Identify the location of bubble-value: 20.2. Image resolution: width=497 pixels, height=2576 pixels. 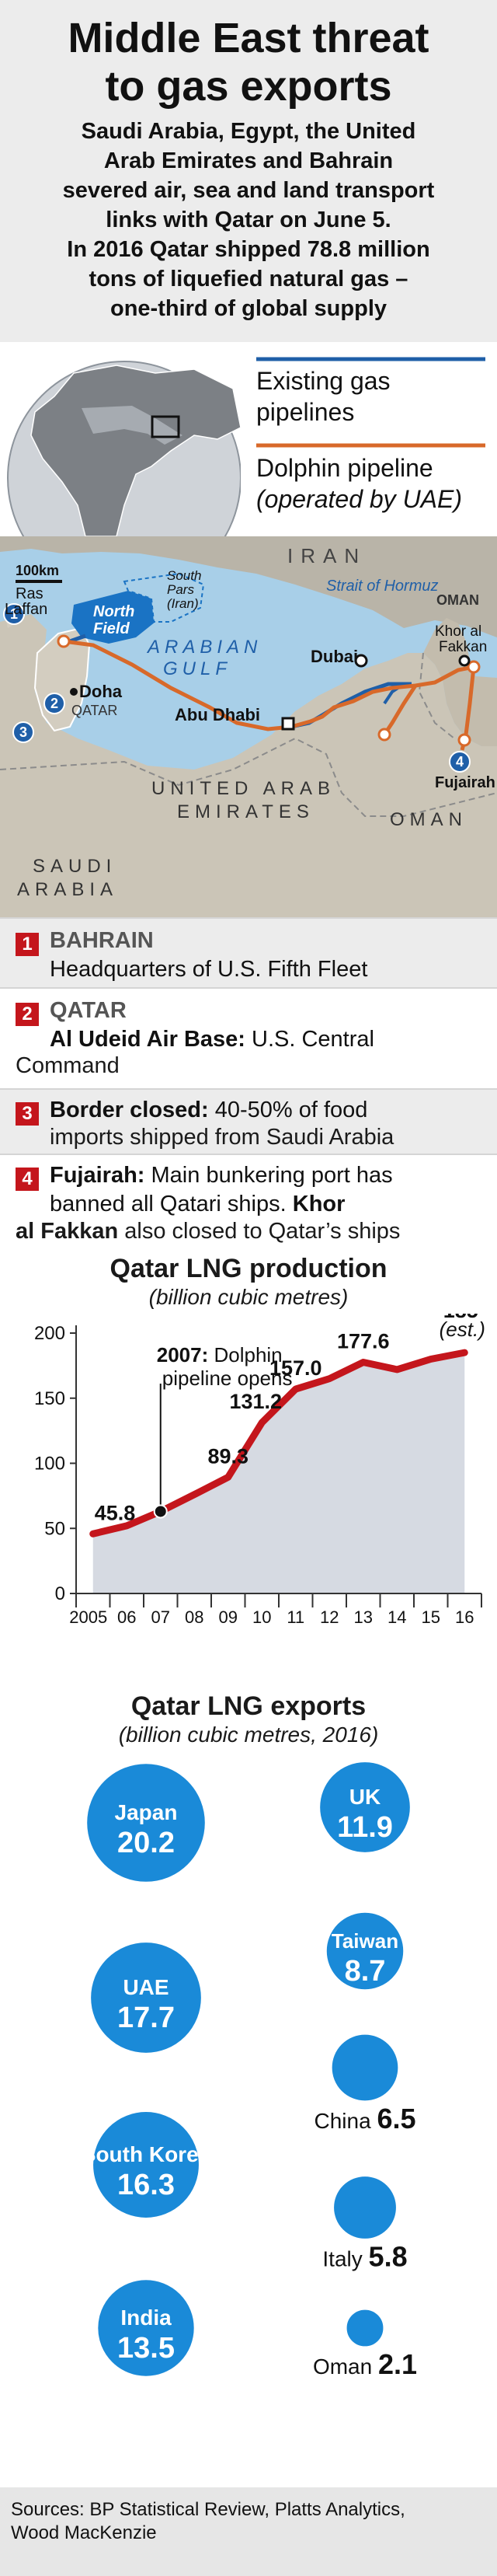
(146, 1843).